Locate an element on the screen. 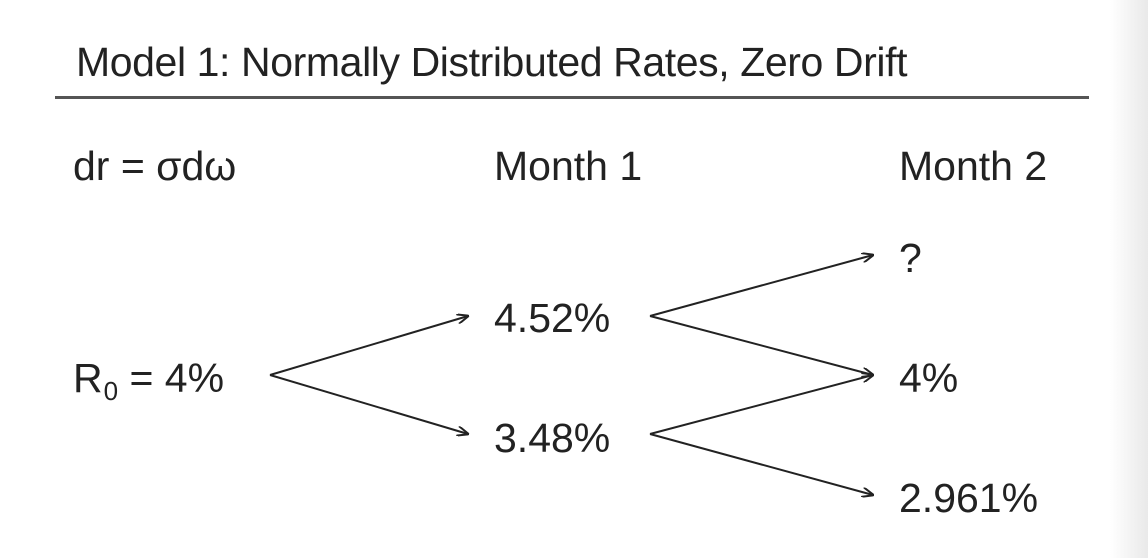 The image size is (1148, 558). arrow-root-to-down is located at coordinates (368, 404).